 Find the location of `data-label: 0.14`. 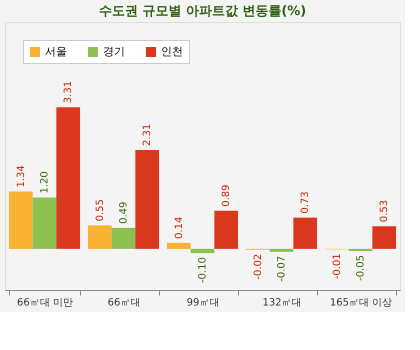

data-label: 0.14 is located at coordinates (179, 227).